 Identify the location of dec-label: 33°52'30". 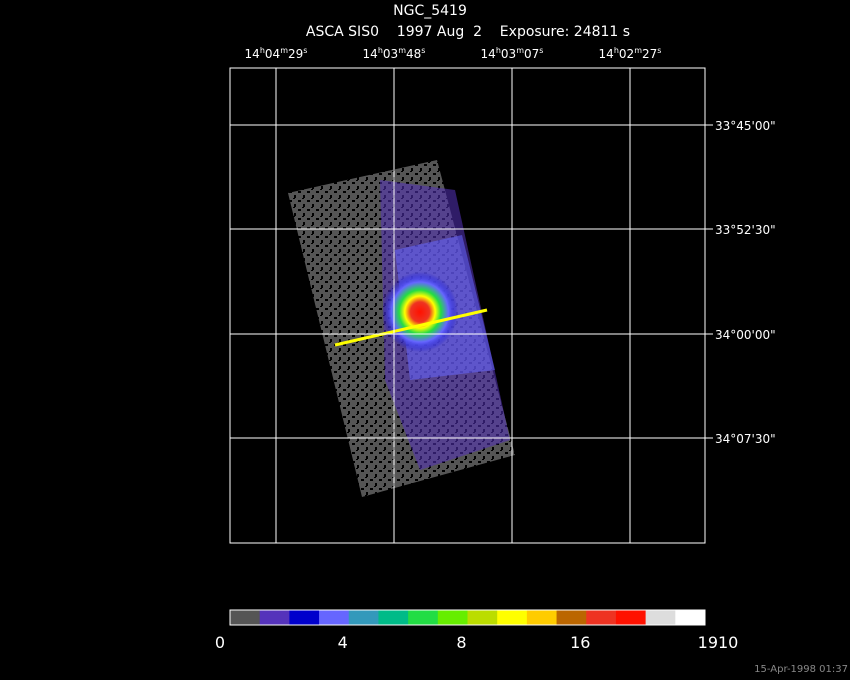
(745, 230).